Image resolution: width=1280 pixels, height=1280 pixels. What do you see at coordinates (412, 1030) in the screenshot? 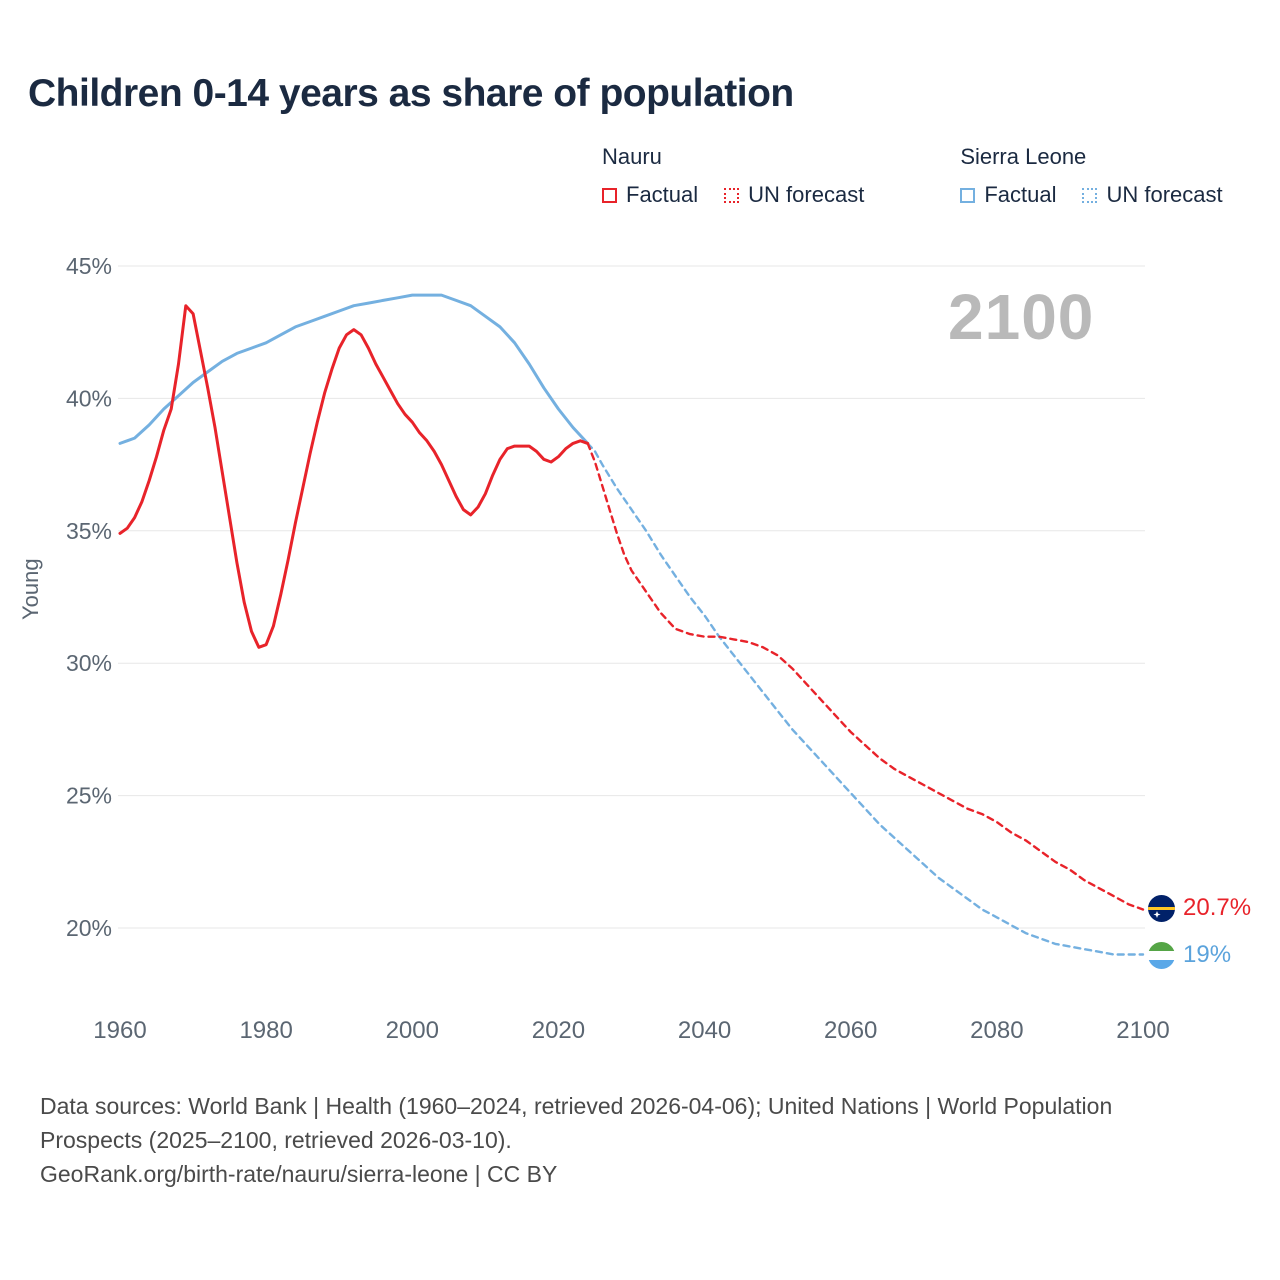
I see `x-tick-label: 2000` at bounding box center [412, 1030].